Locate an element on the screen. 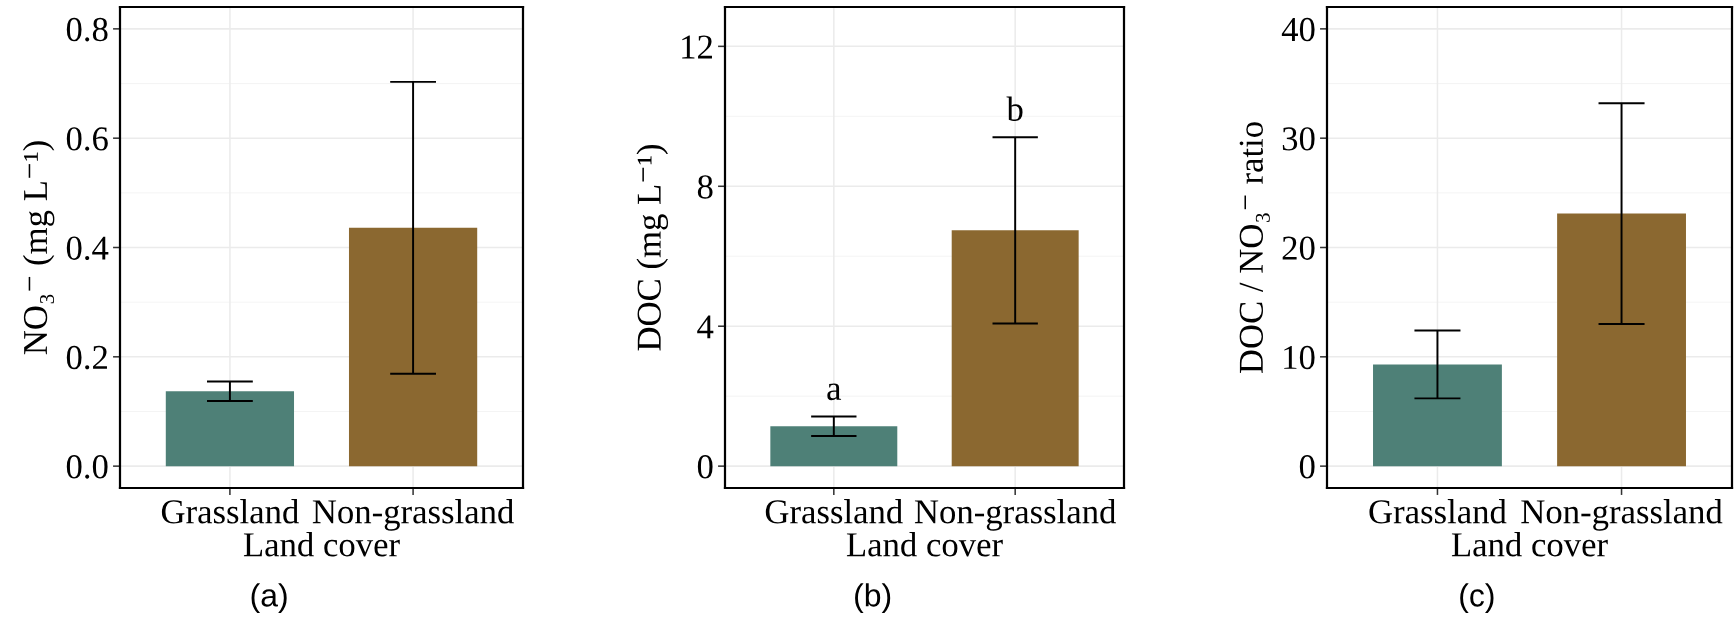 This screenshot has width=1734, height=618. y-tick-label: 20 is located at coordinates (1298, 248).